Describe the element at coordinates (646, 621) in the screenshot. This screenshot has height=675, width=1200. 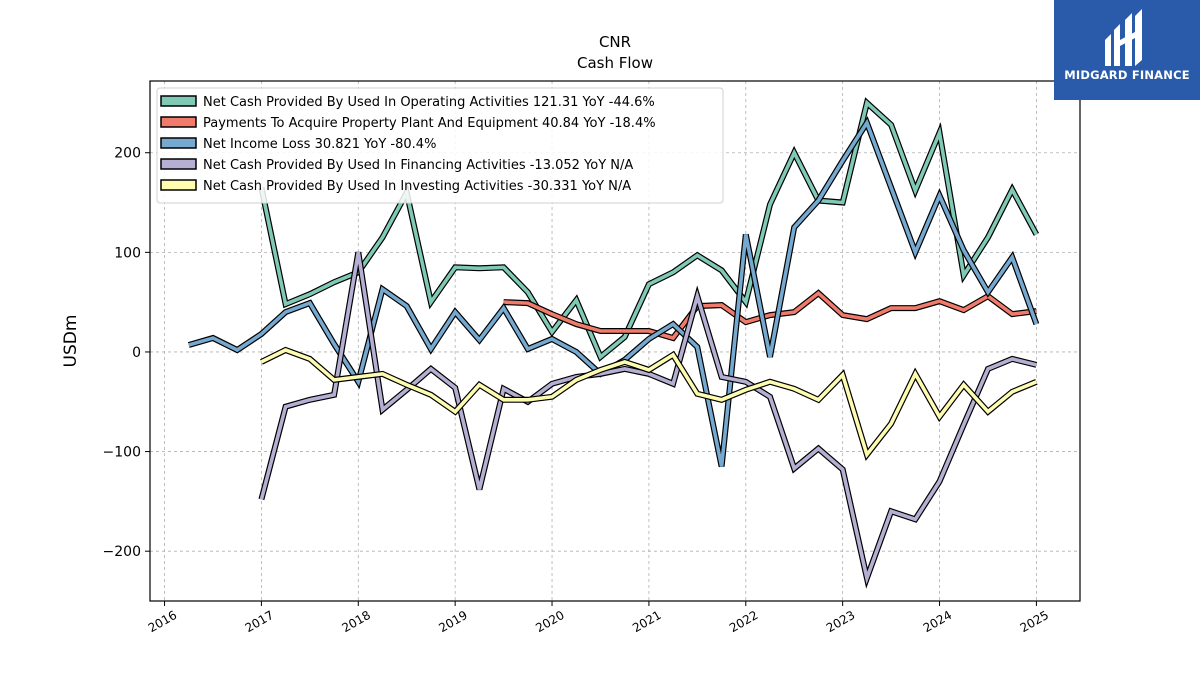
I see `x-tick-label: 2021` at that location.